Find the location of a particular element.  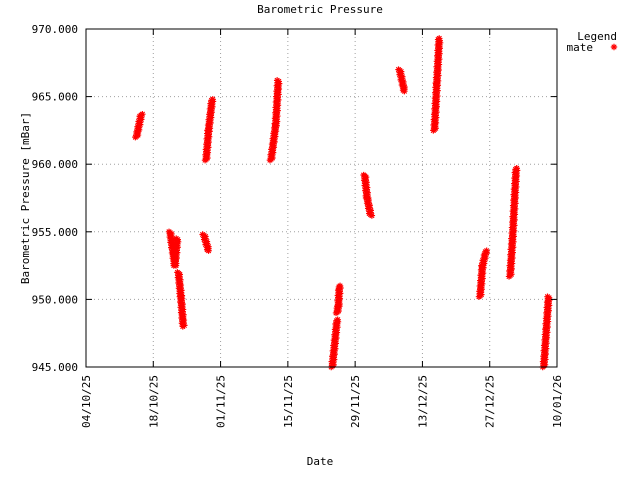

x-tick-label: 01/11/25 is located at coordinates (221, 401).